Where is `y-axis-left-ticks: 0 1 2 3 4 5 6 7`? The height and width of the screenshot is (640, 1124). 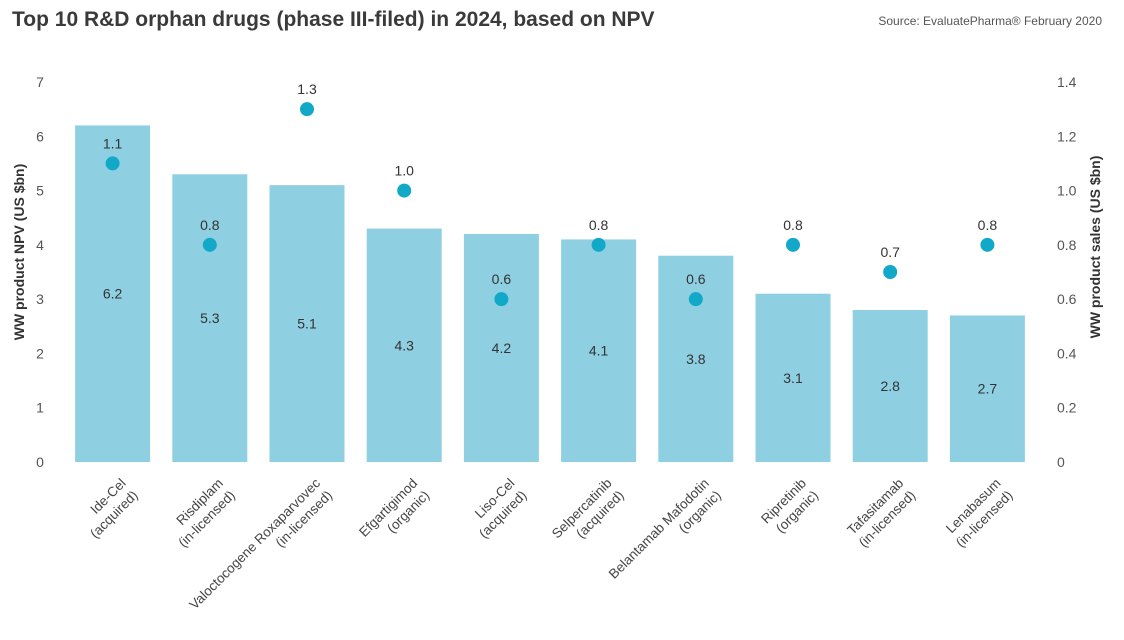 y-axis-left-ticks: 0 1 2 3 4 5 6 7 is located at coordinates (40, 272).